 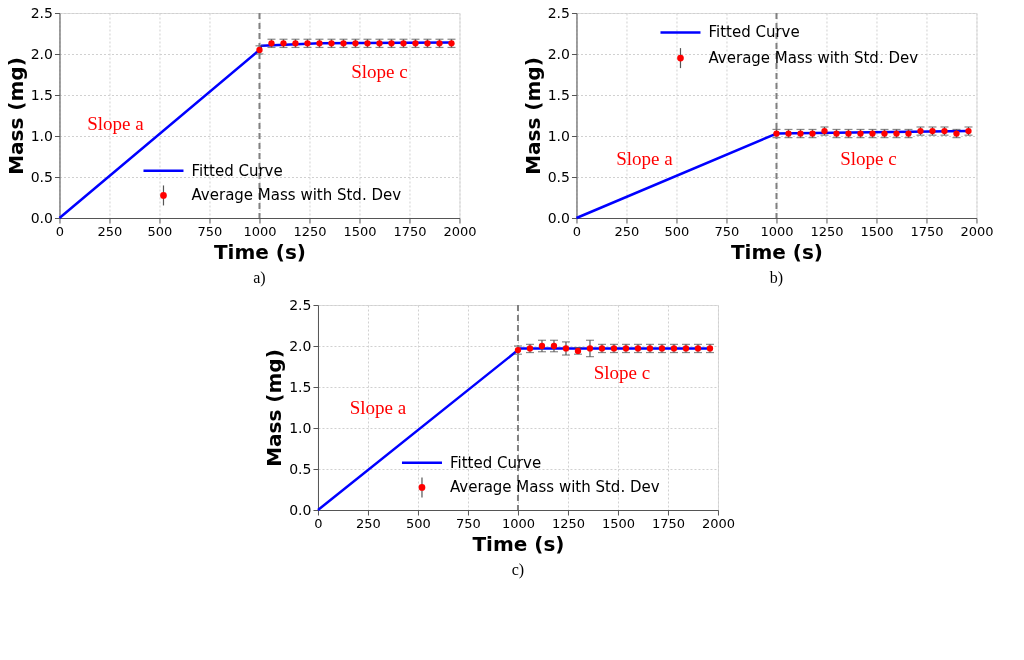 What do you see at coordinates (518, 570) in the screenshot?
I see `text: c)` at bounding box center [518, 570].